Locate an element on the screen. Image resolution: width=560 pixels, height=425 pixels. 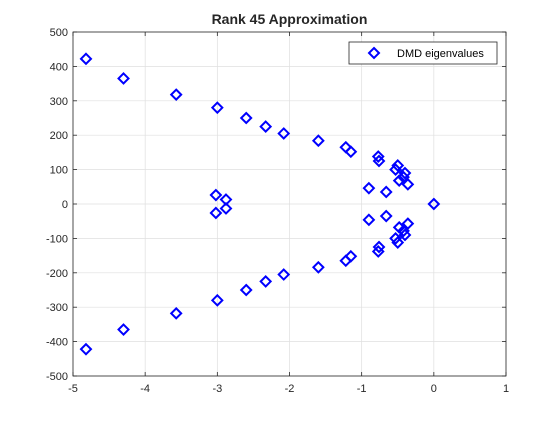
y-tick-label: 0 is located at coordinates (65, 205).